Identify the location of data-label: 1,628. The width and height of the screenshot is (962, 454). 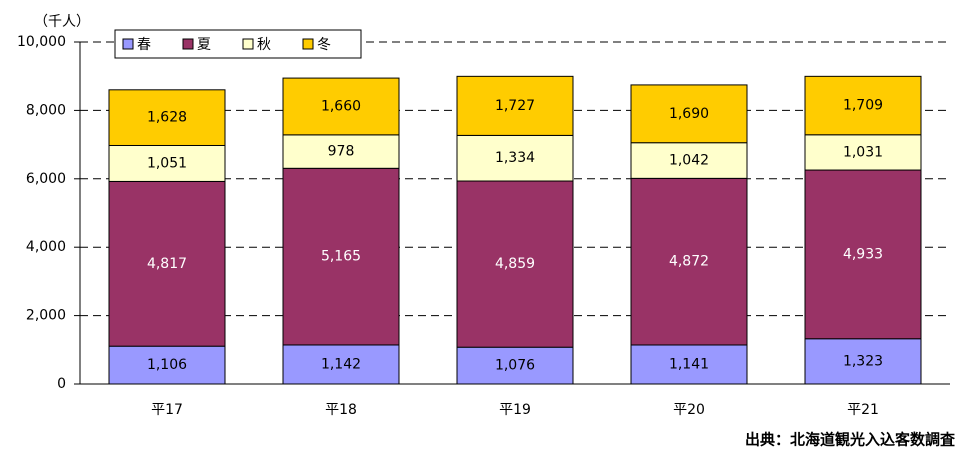
(167, 118).